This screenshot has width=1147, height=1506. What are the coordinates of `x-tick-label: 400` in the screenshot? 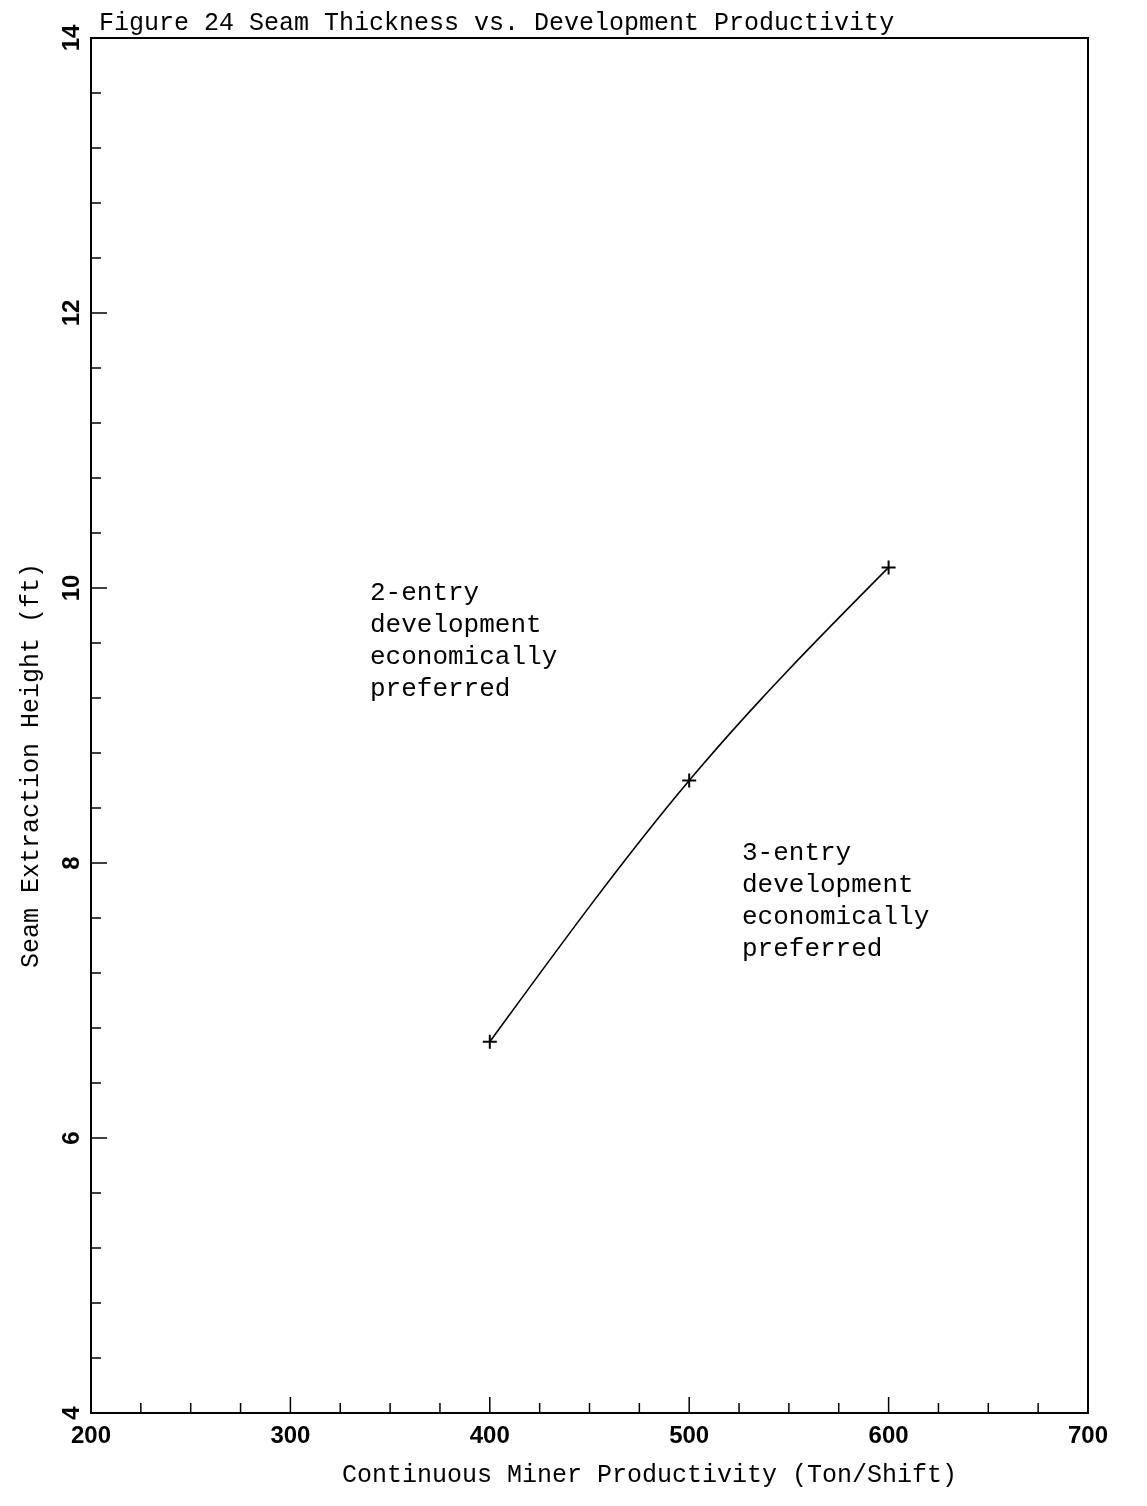 It's located at (489, 1434).